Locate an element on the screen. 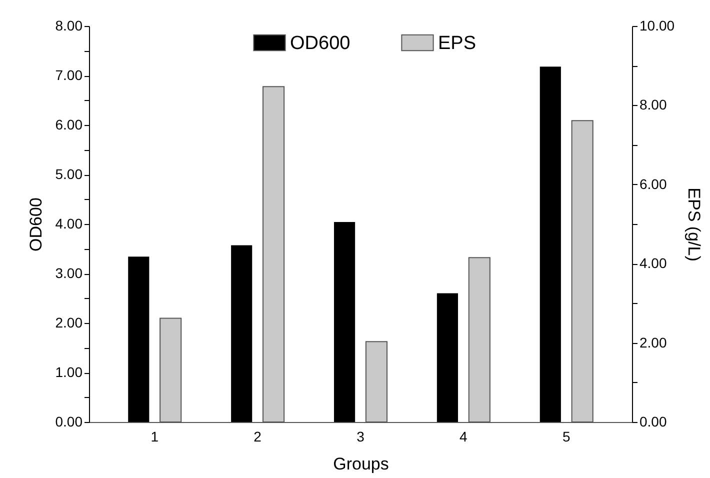 The width and height of the screenshot is (710, 478). x-tick-label: 4 is located at coordinates (464, 436).